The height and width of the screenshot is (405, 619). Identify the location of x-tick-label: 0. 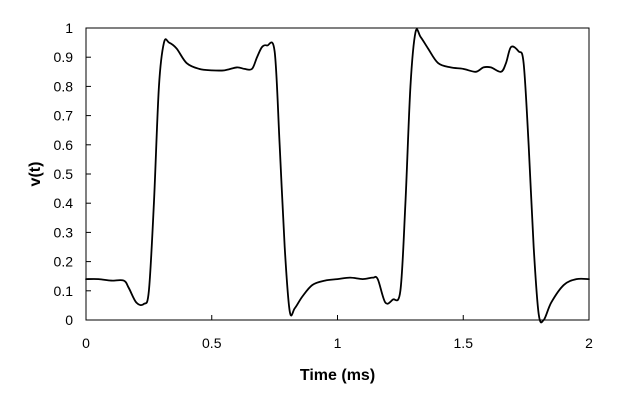
(86, 343).